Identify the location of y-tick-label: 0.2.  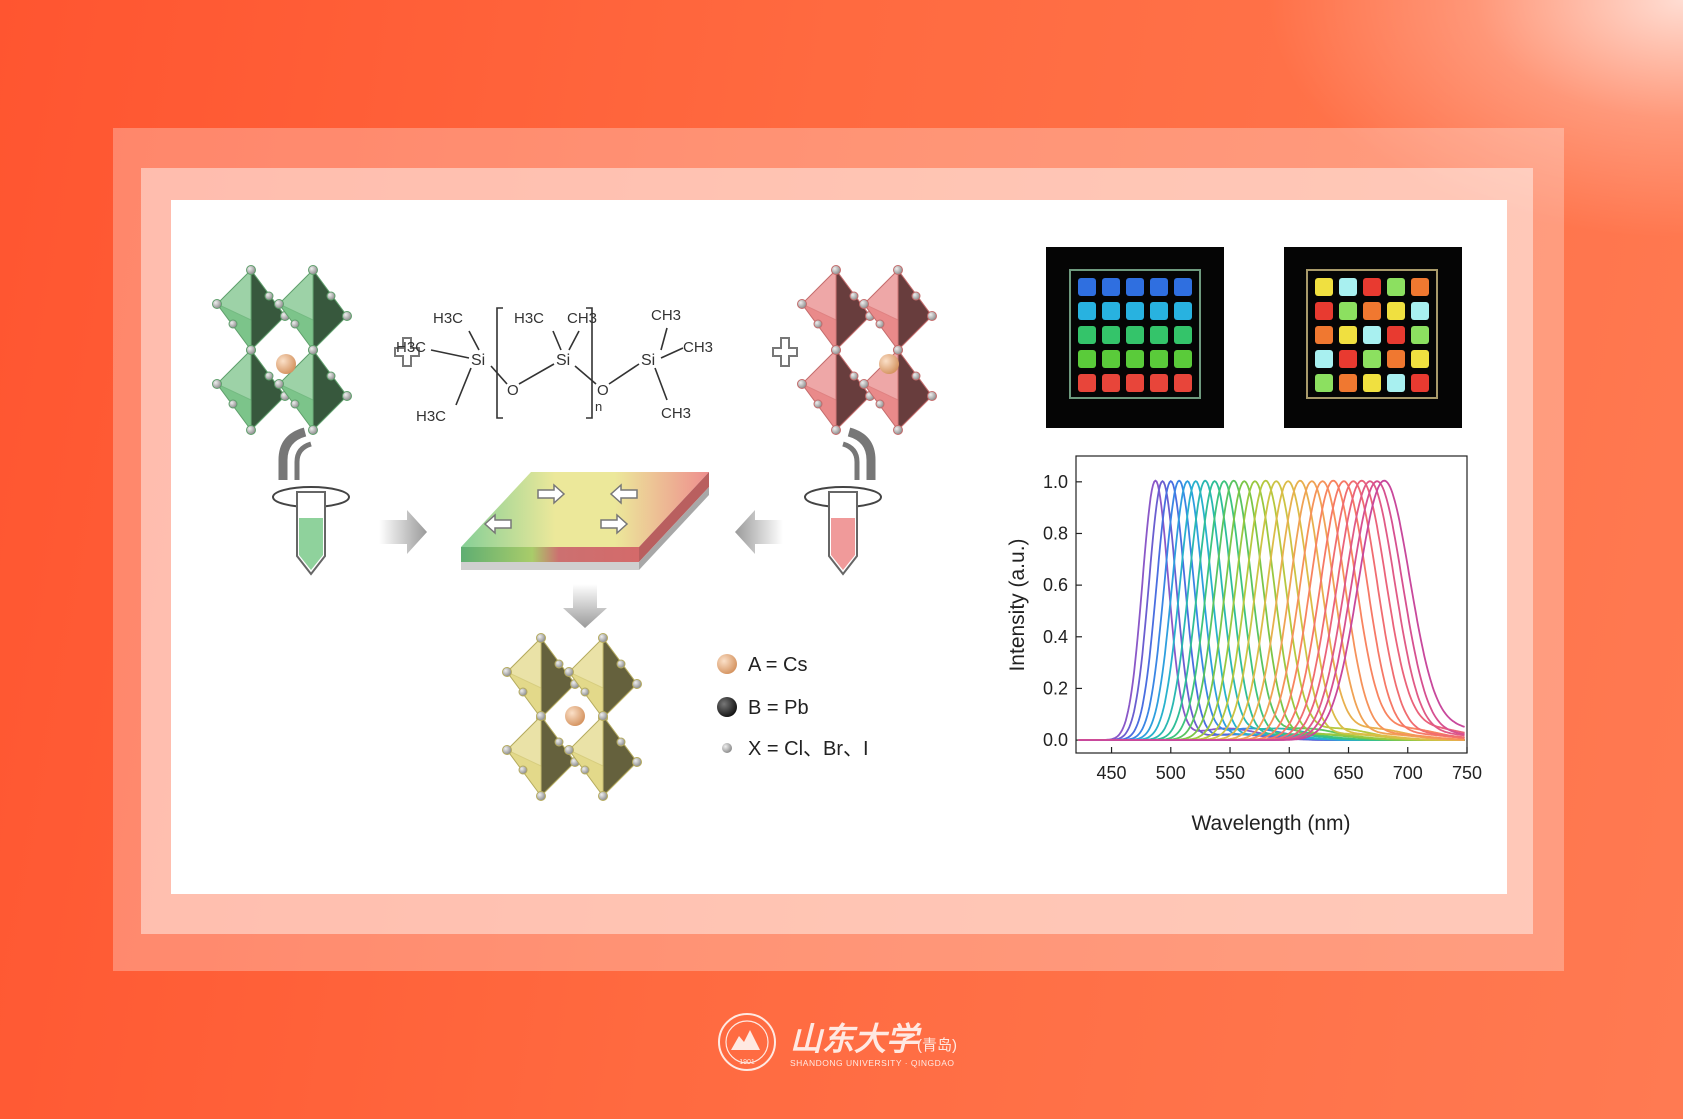
(1055, 688).